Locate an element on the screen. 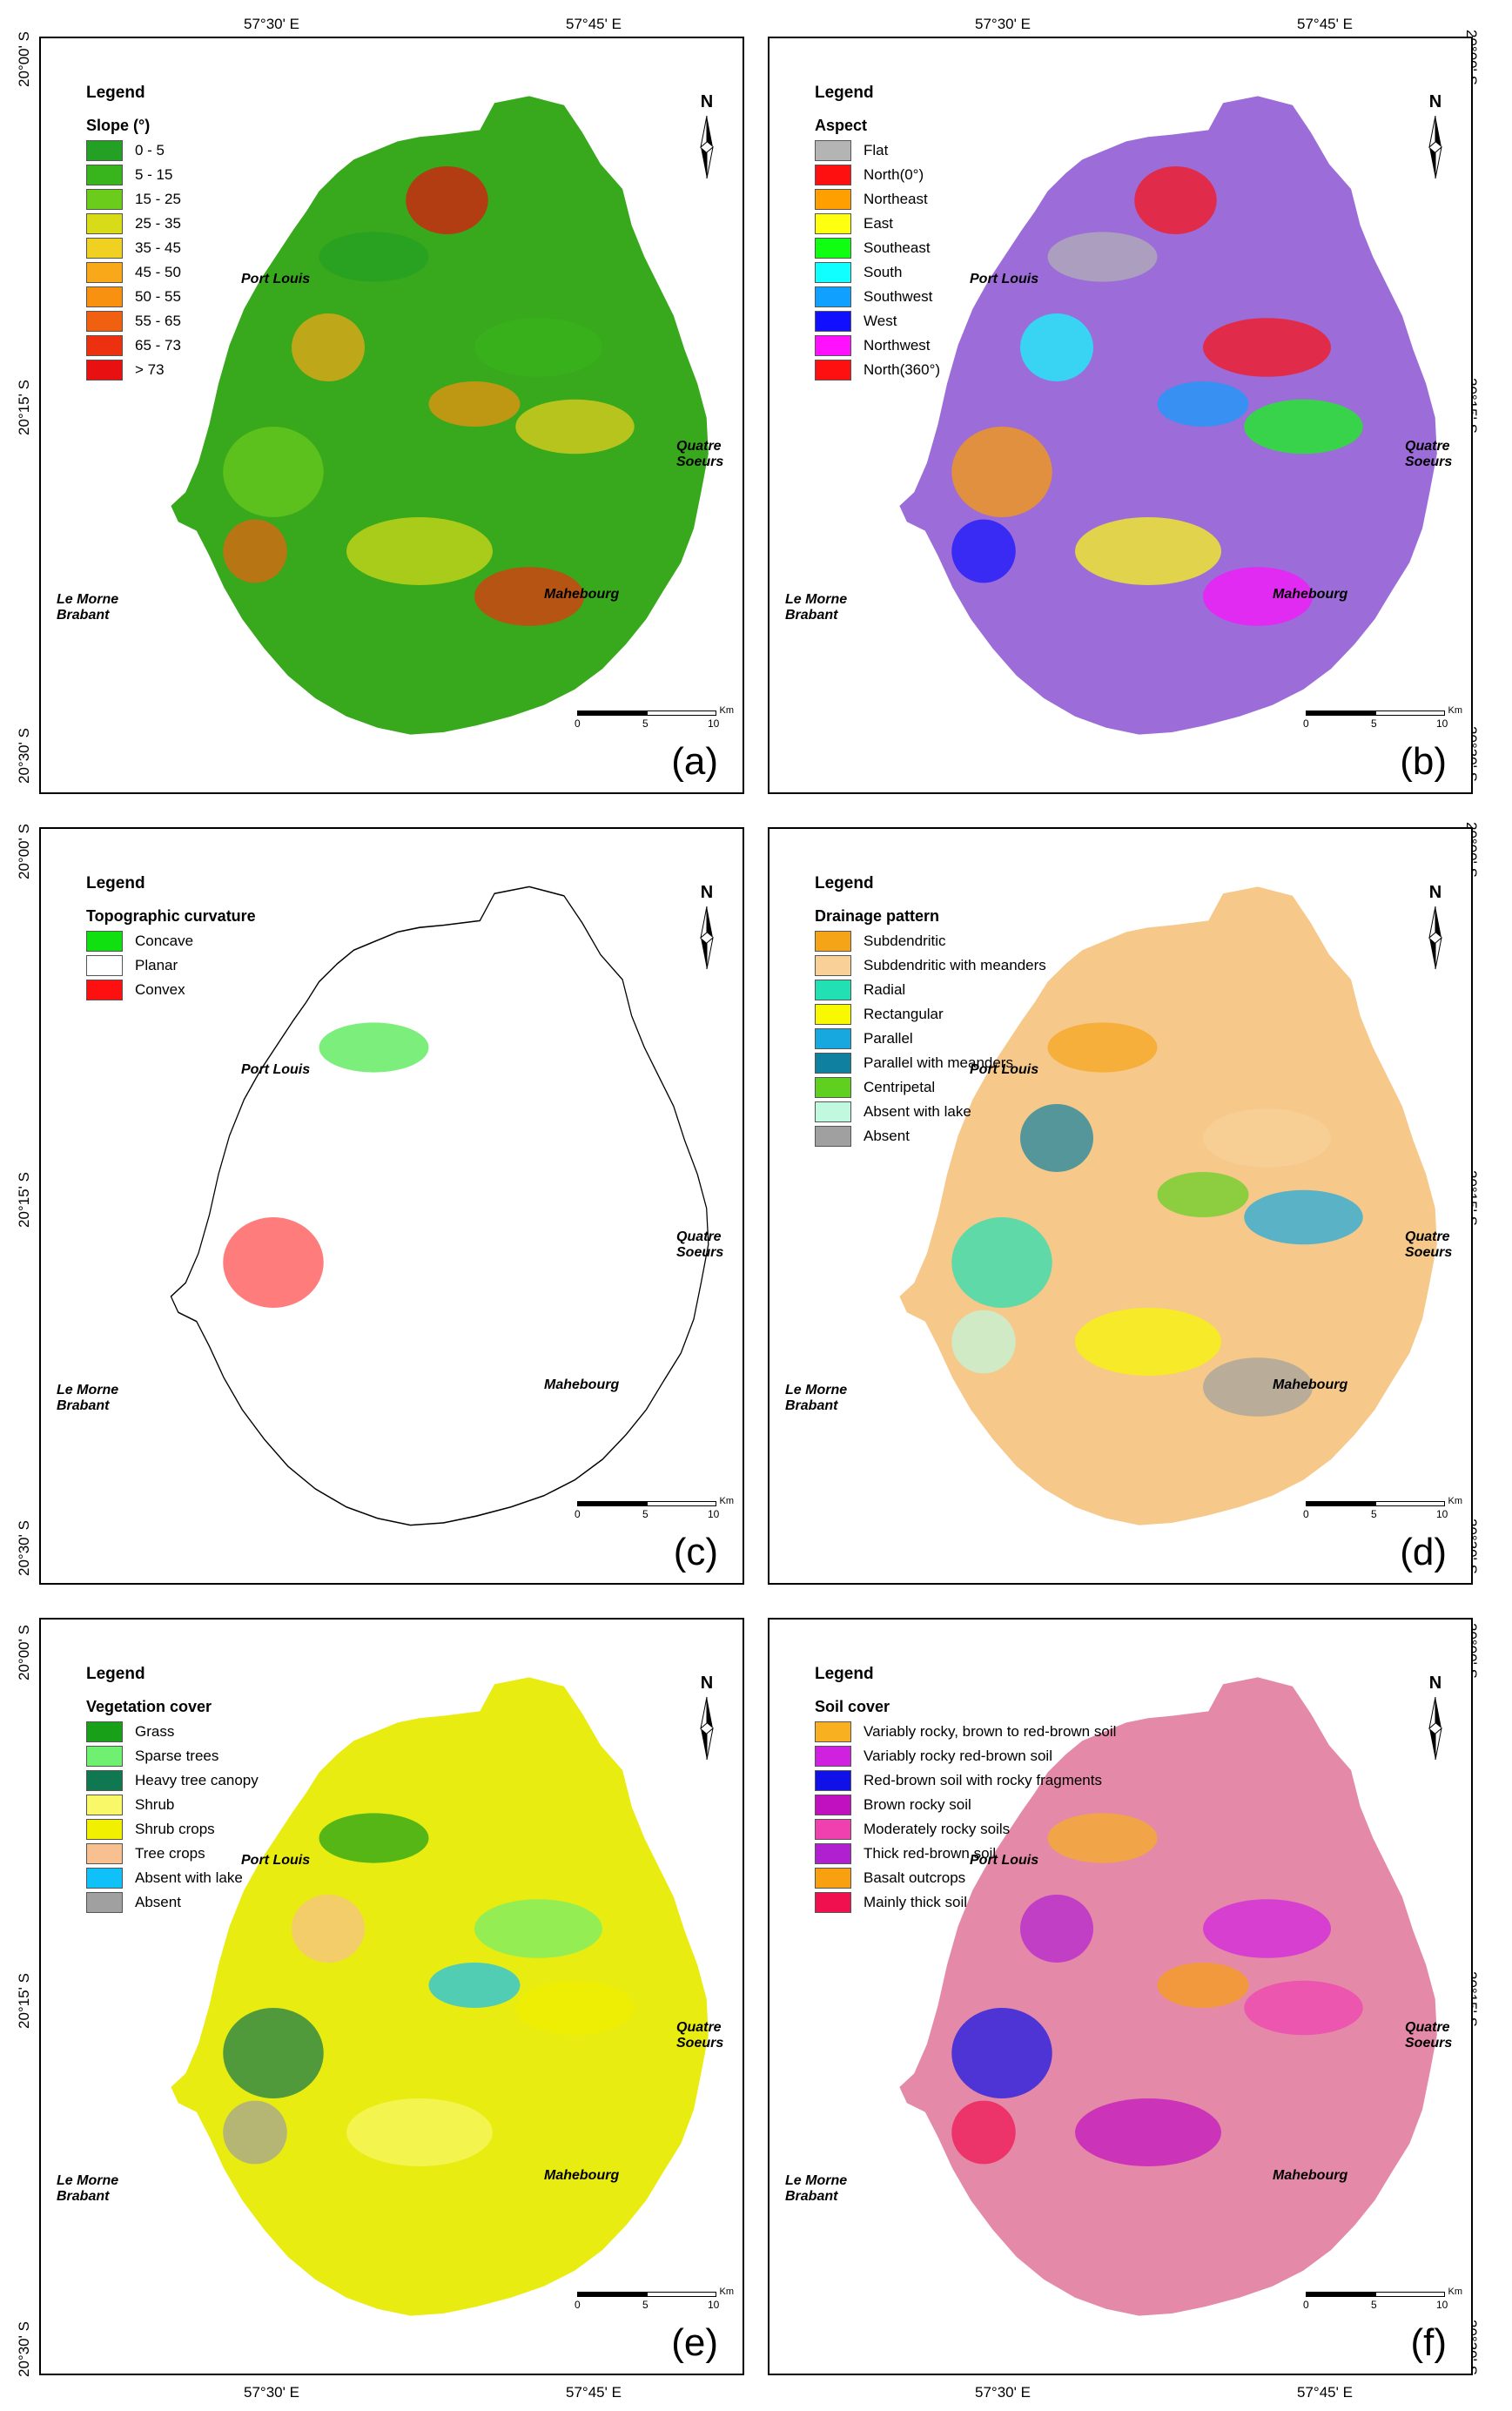 Image resolution: width=1512 pixels, height=2411 pixels. scale-segment-white-a is located at coordinates (681, 713).